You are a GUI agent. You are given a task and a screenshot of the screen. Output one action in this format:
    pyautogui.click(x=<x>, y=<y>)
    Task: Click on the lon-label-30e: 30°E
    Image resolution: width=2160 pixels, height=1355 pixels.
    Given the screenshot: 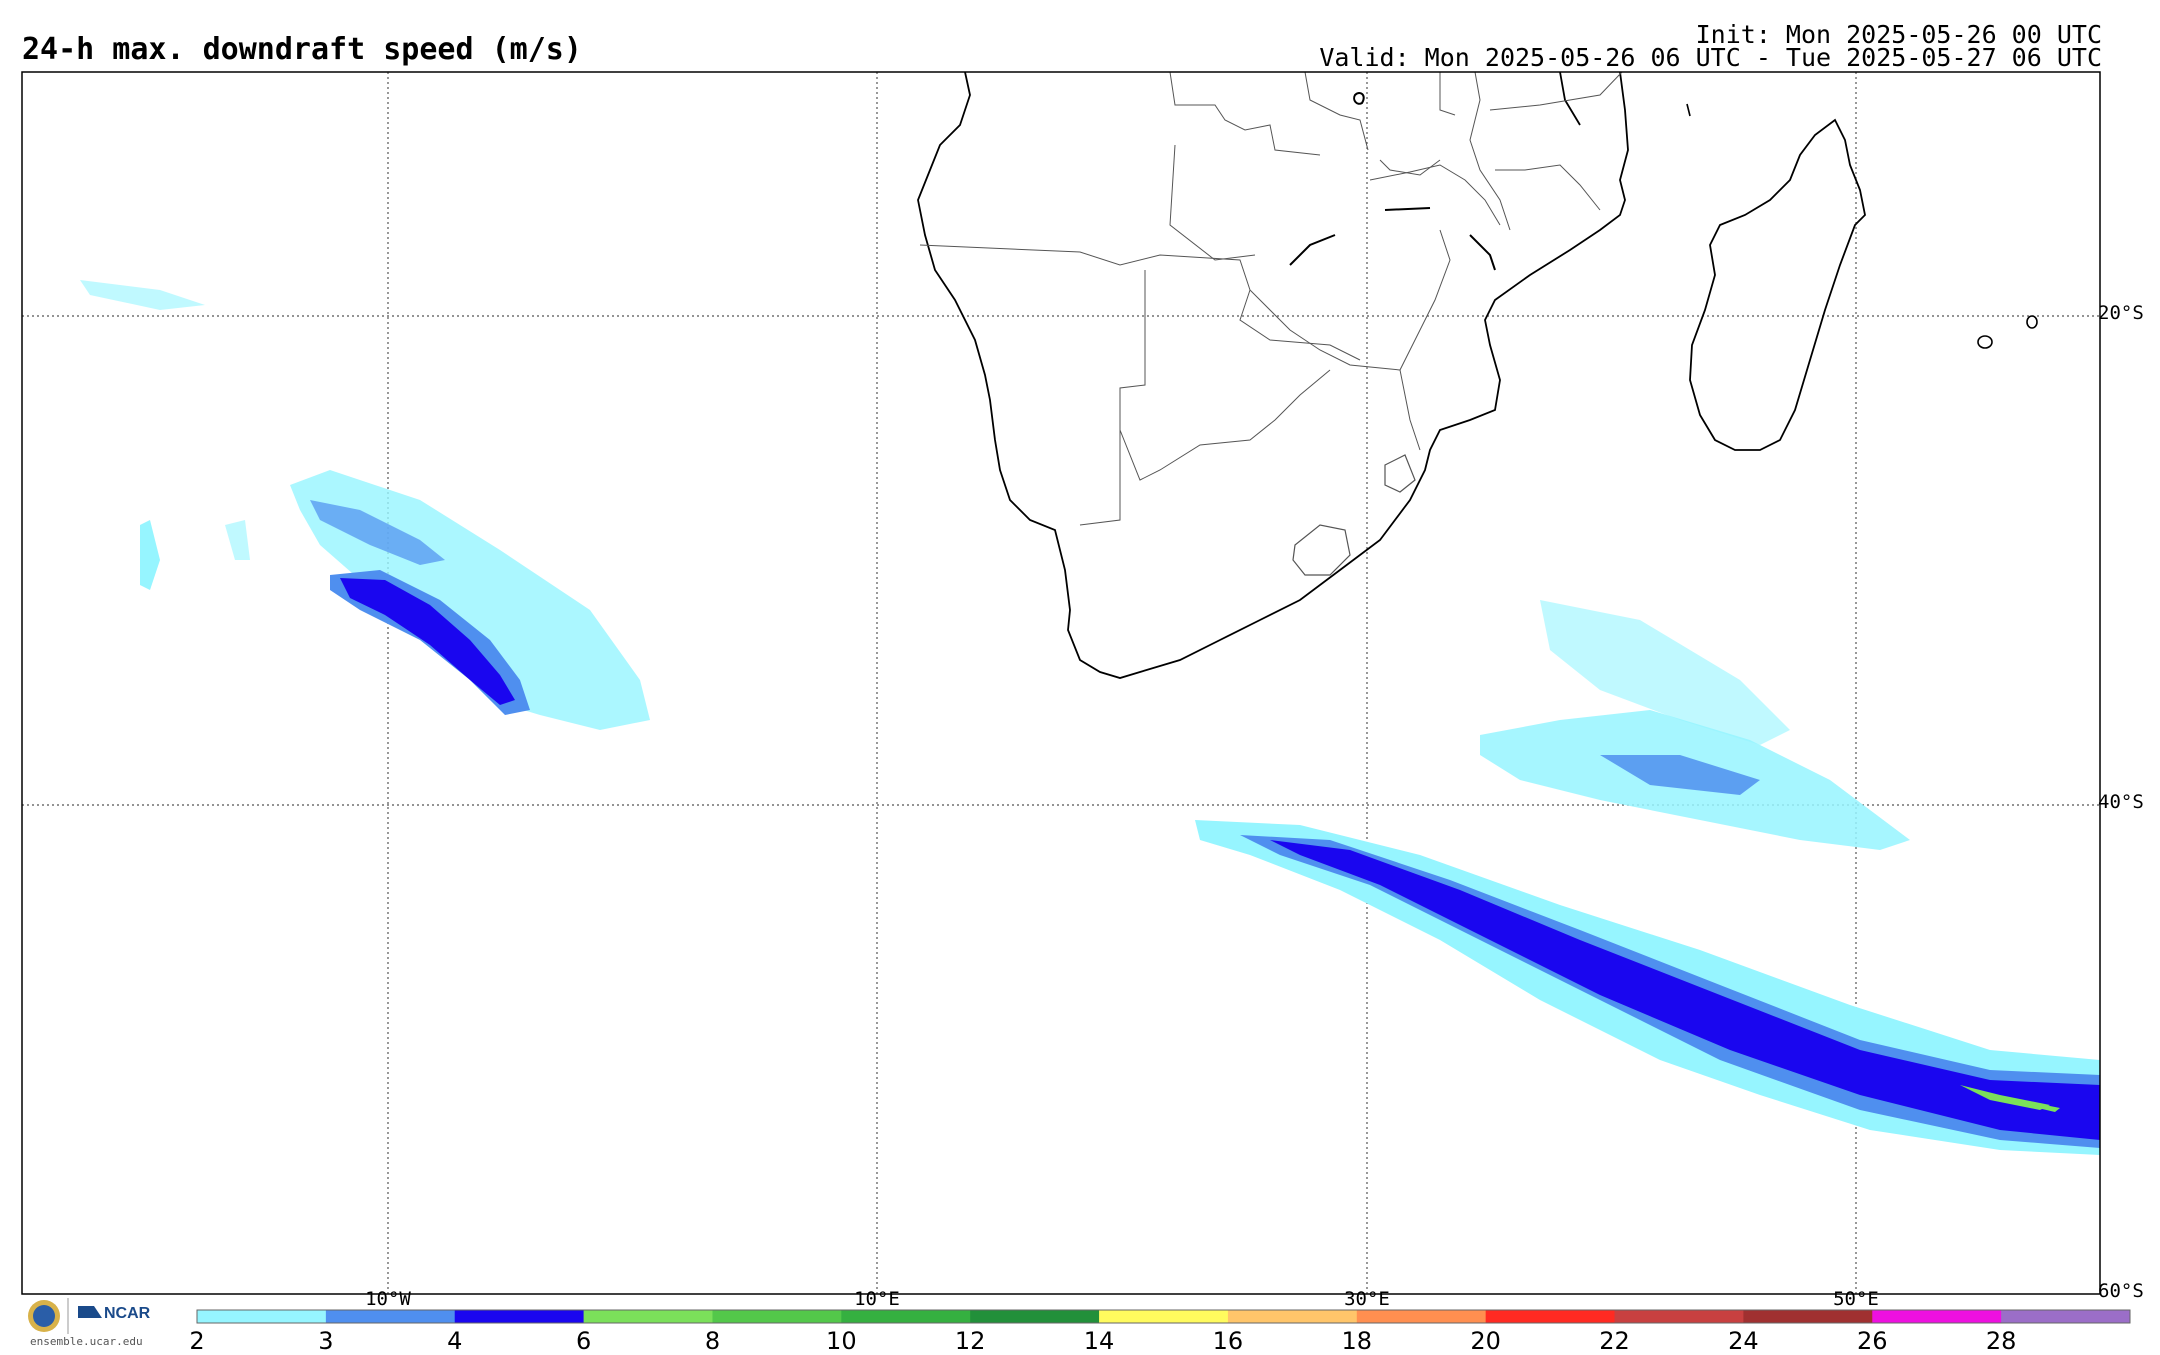 What is the action you would take?
    pyautogui.click(x=1367, y=1299)
    